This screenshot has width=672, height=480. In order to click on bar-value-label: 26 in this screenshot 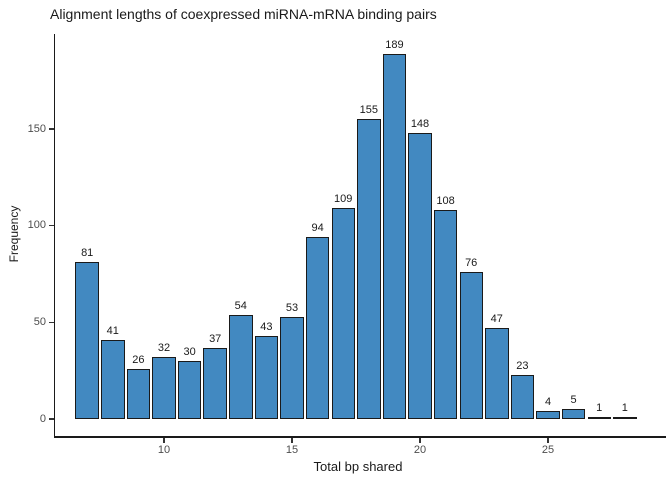, I will do `click(138, 359)`.